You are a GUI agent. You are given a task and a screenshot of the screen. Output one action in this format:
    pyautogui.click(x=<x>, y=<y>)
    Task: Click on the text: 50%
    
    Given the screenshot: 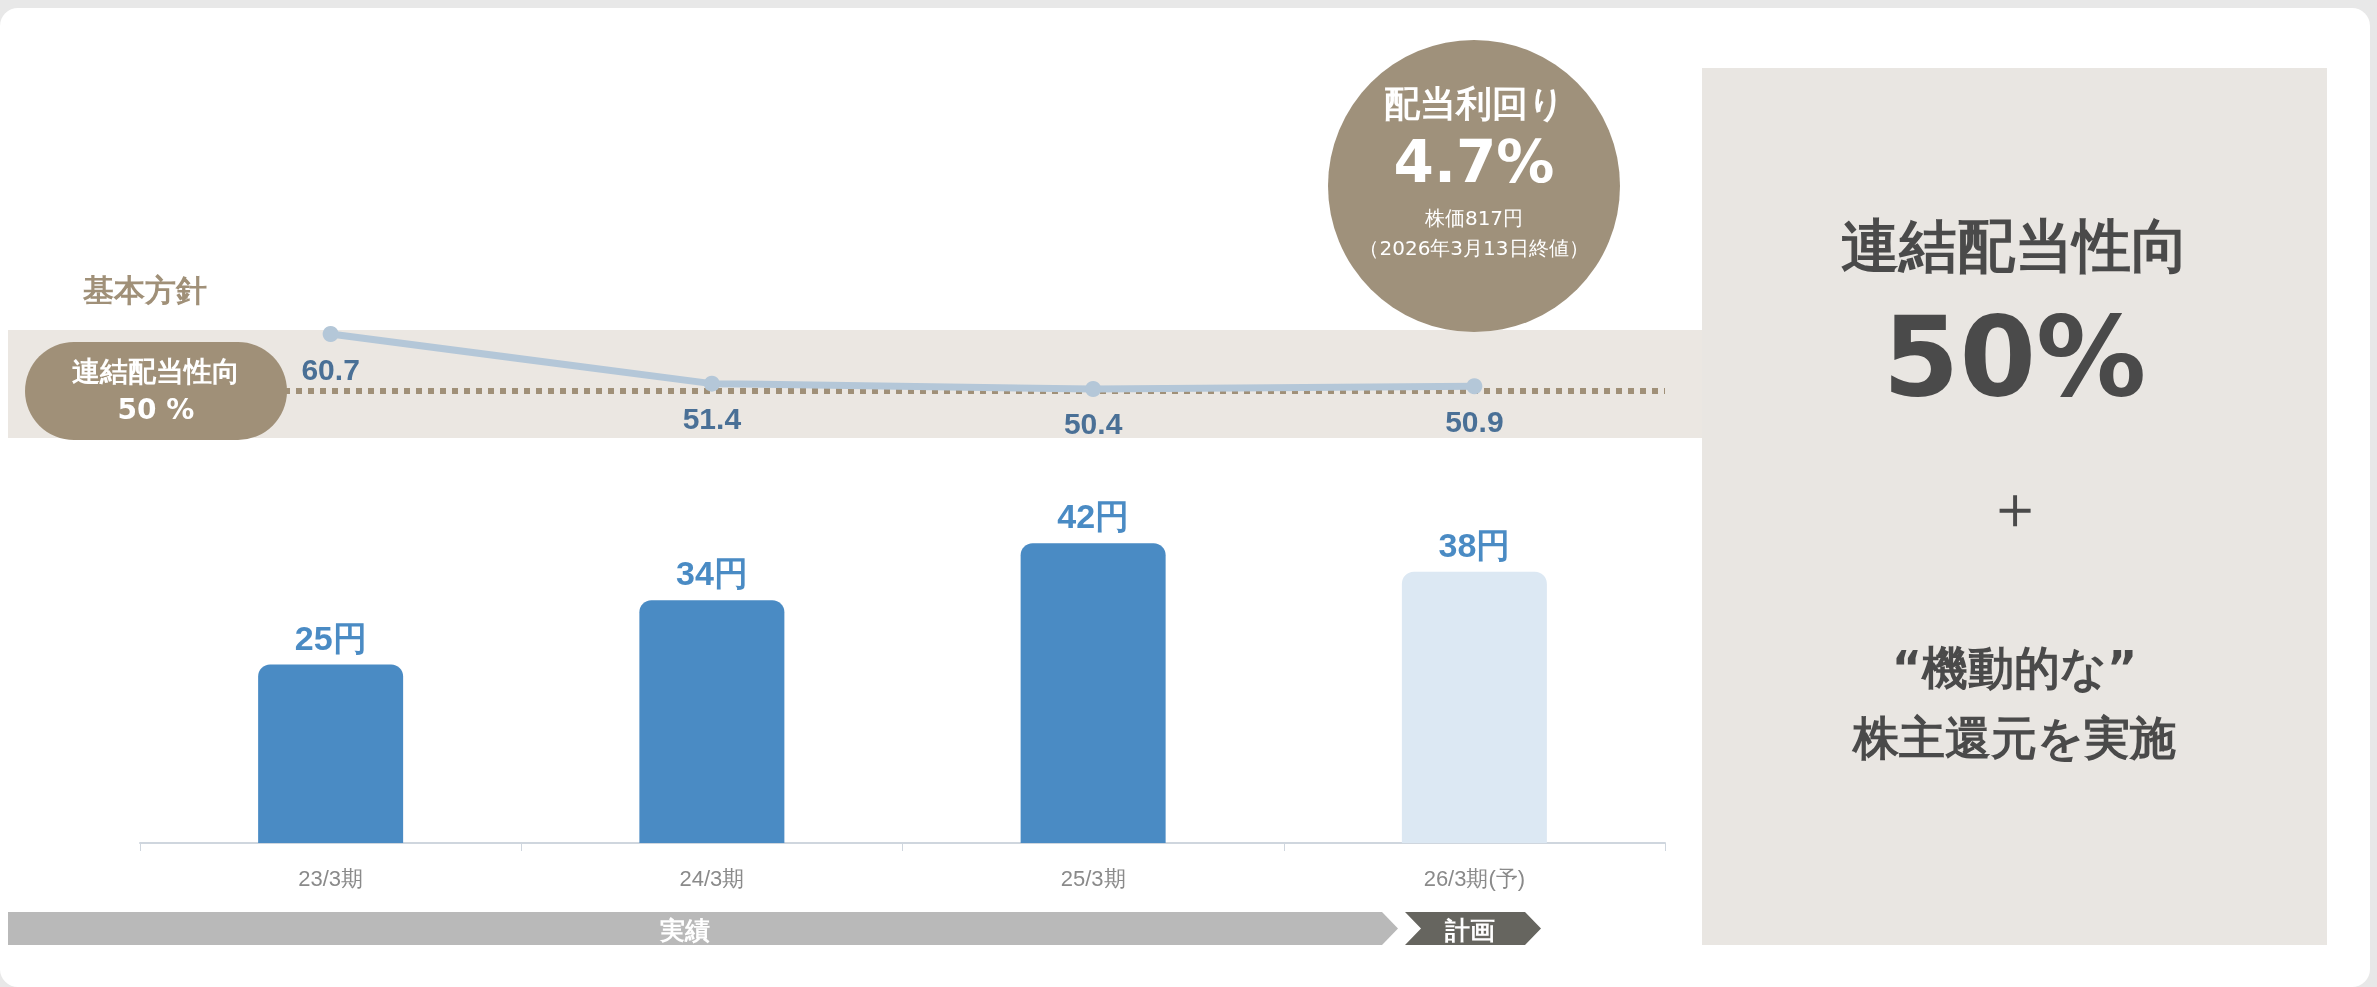 What is the action you would take?
    pyautogui.click(x=2014, y=357)
    